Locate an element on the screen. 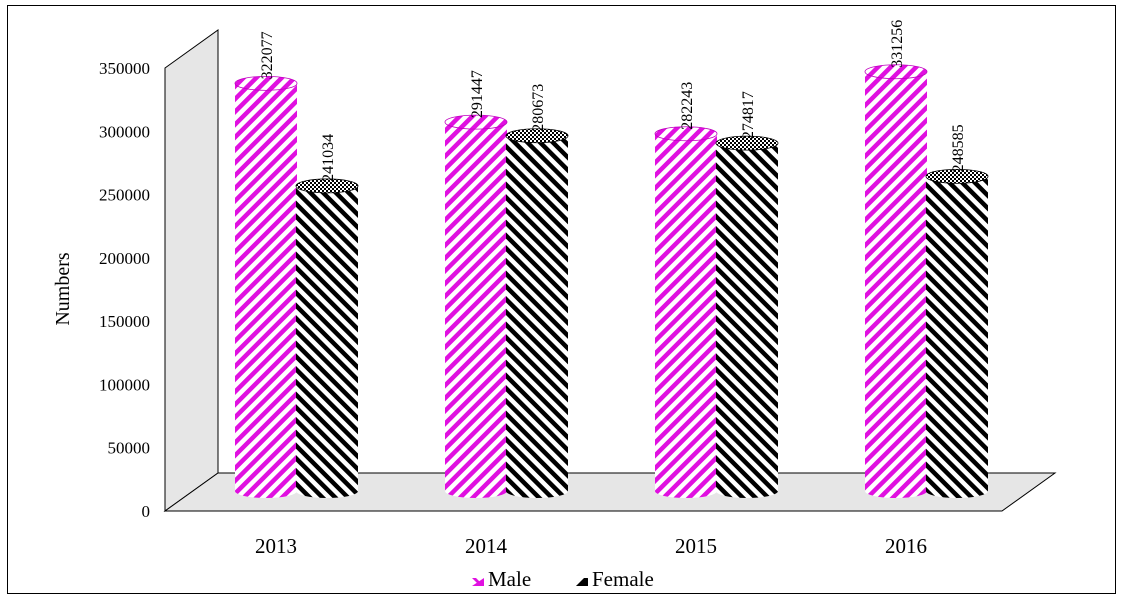 This screenshot has height=599, width=1125. y-tick-label: 200000 is located at coordinates (124, 258).